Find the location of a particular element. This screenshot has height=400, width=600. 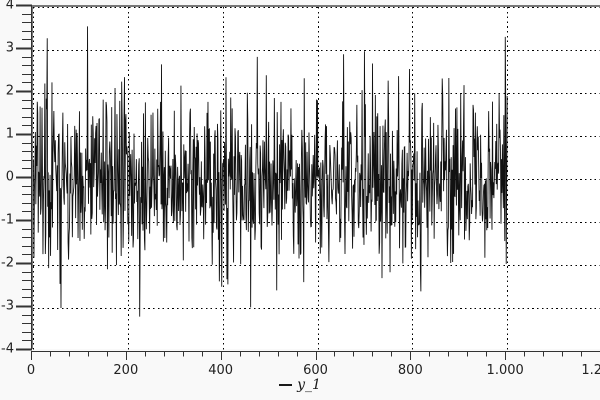

y-tick-label: -3 is located at coordinates (7, 306).